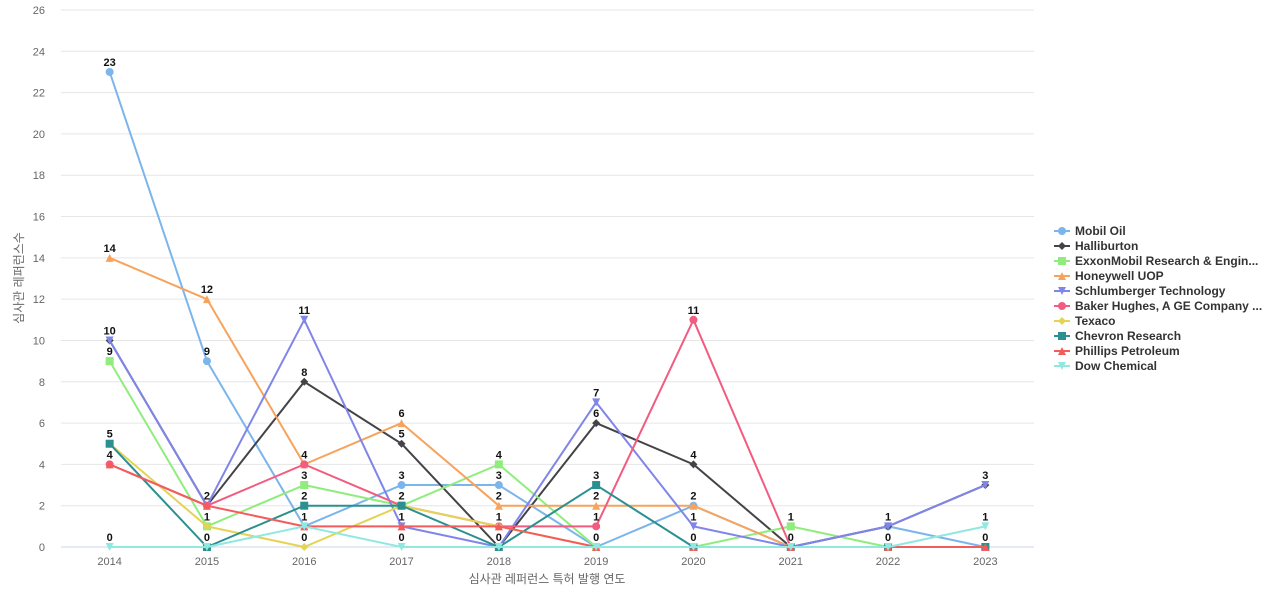 The height and width of the screenshot is (600, 1280). Describe the element at coordinates (1096, 246) in the screenshot. I see `legend-item: Halliburton` at that location.